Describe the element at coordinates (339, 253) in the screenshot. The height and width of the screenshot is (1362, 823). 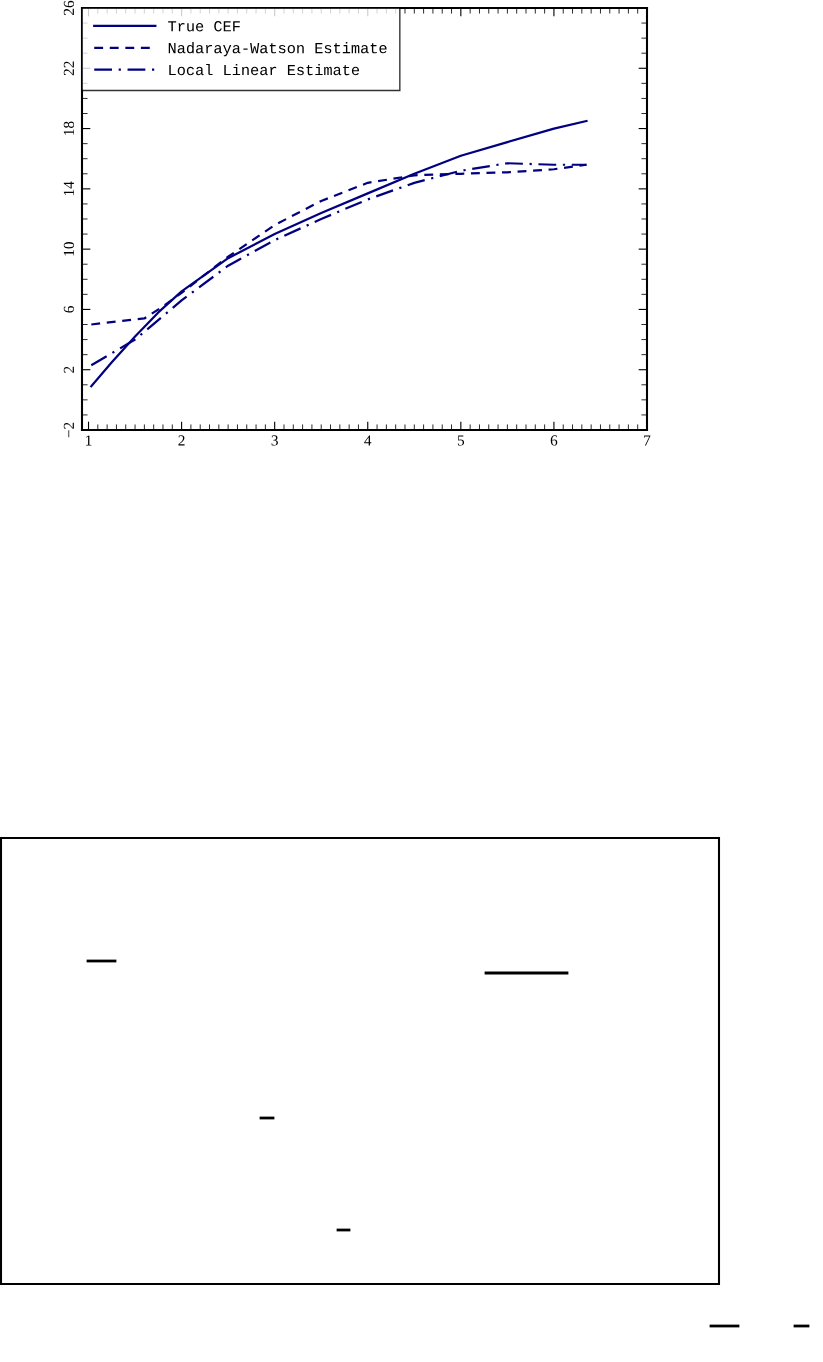
I see `line-series` at that location.